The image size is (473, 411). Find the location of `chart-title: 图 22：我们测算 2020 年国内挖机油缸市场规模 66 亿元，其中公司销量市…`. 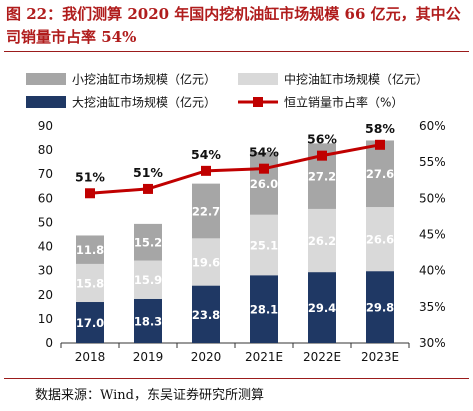

chart-title: 图 22：我们测算 2020 年国内挖机油缸市场规模 66 亿元，其中公司销量市… is located at coordinates (233, 25).